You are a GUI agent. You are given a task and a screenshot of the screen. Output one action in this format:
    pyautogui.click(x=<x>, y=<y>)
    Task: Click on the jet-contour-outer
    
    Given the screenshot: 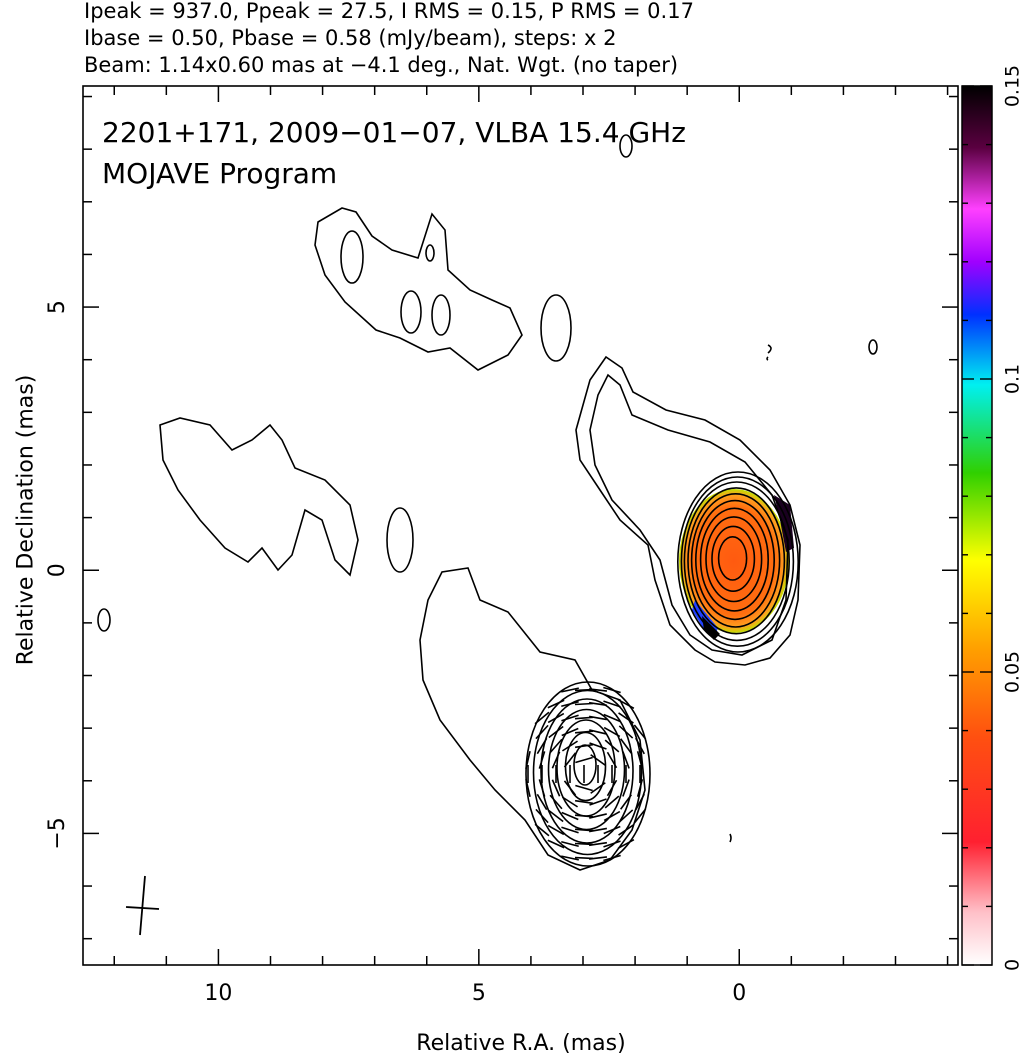 What is the action you would take?
    pyautogui.click(x=532, y=719)
    